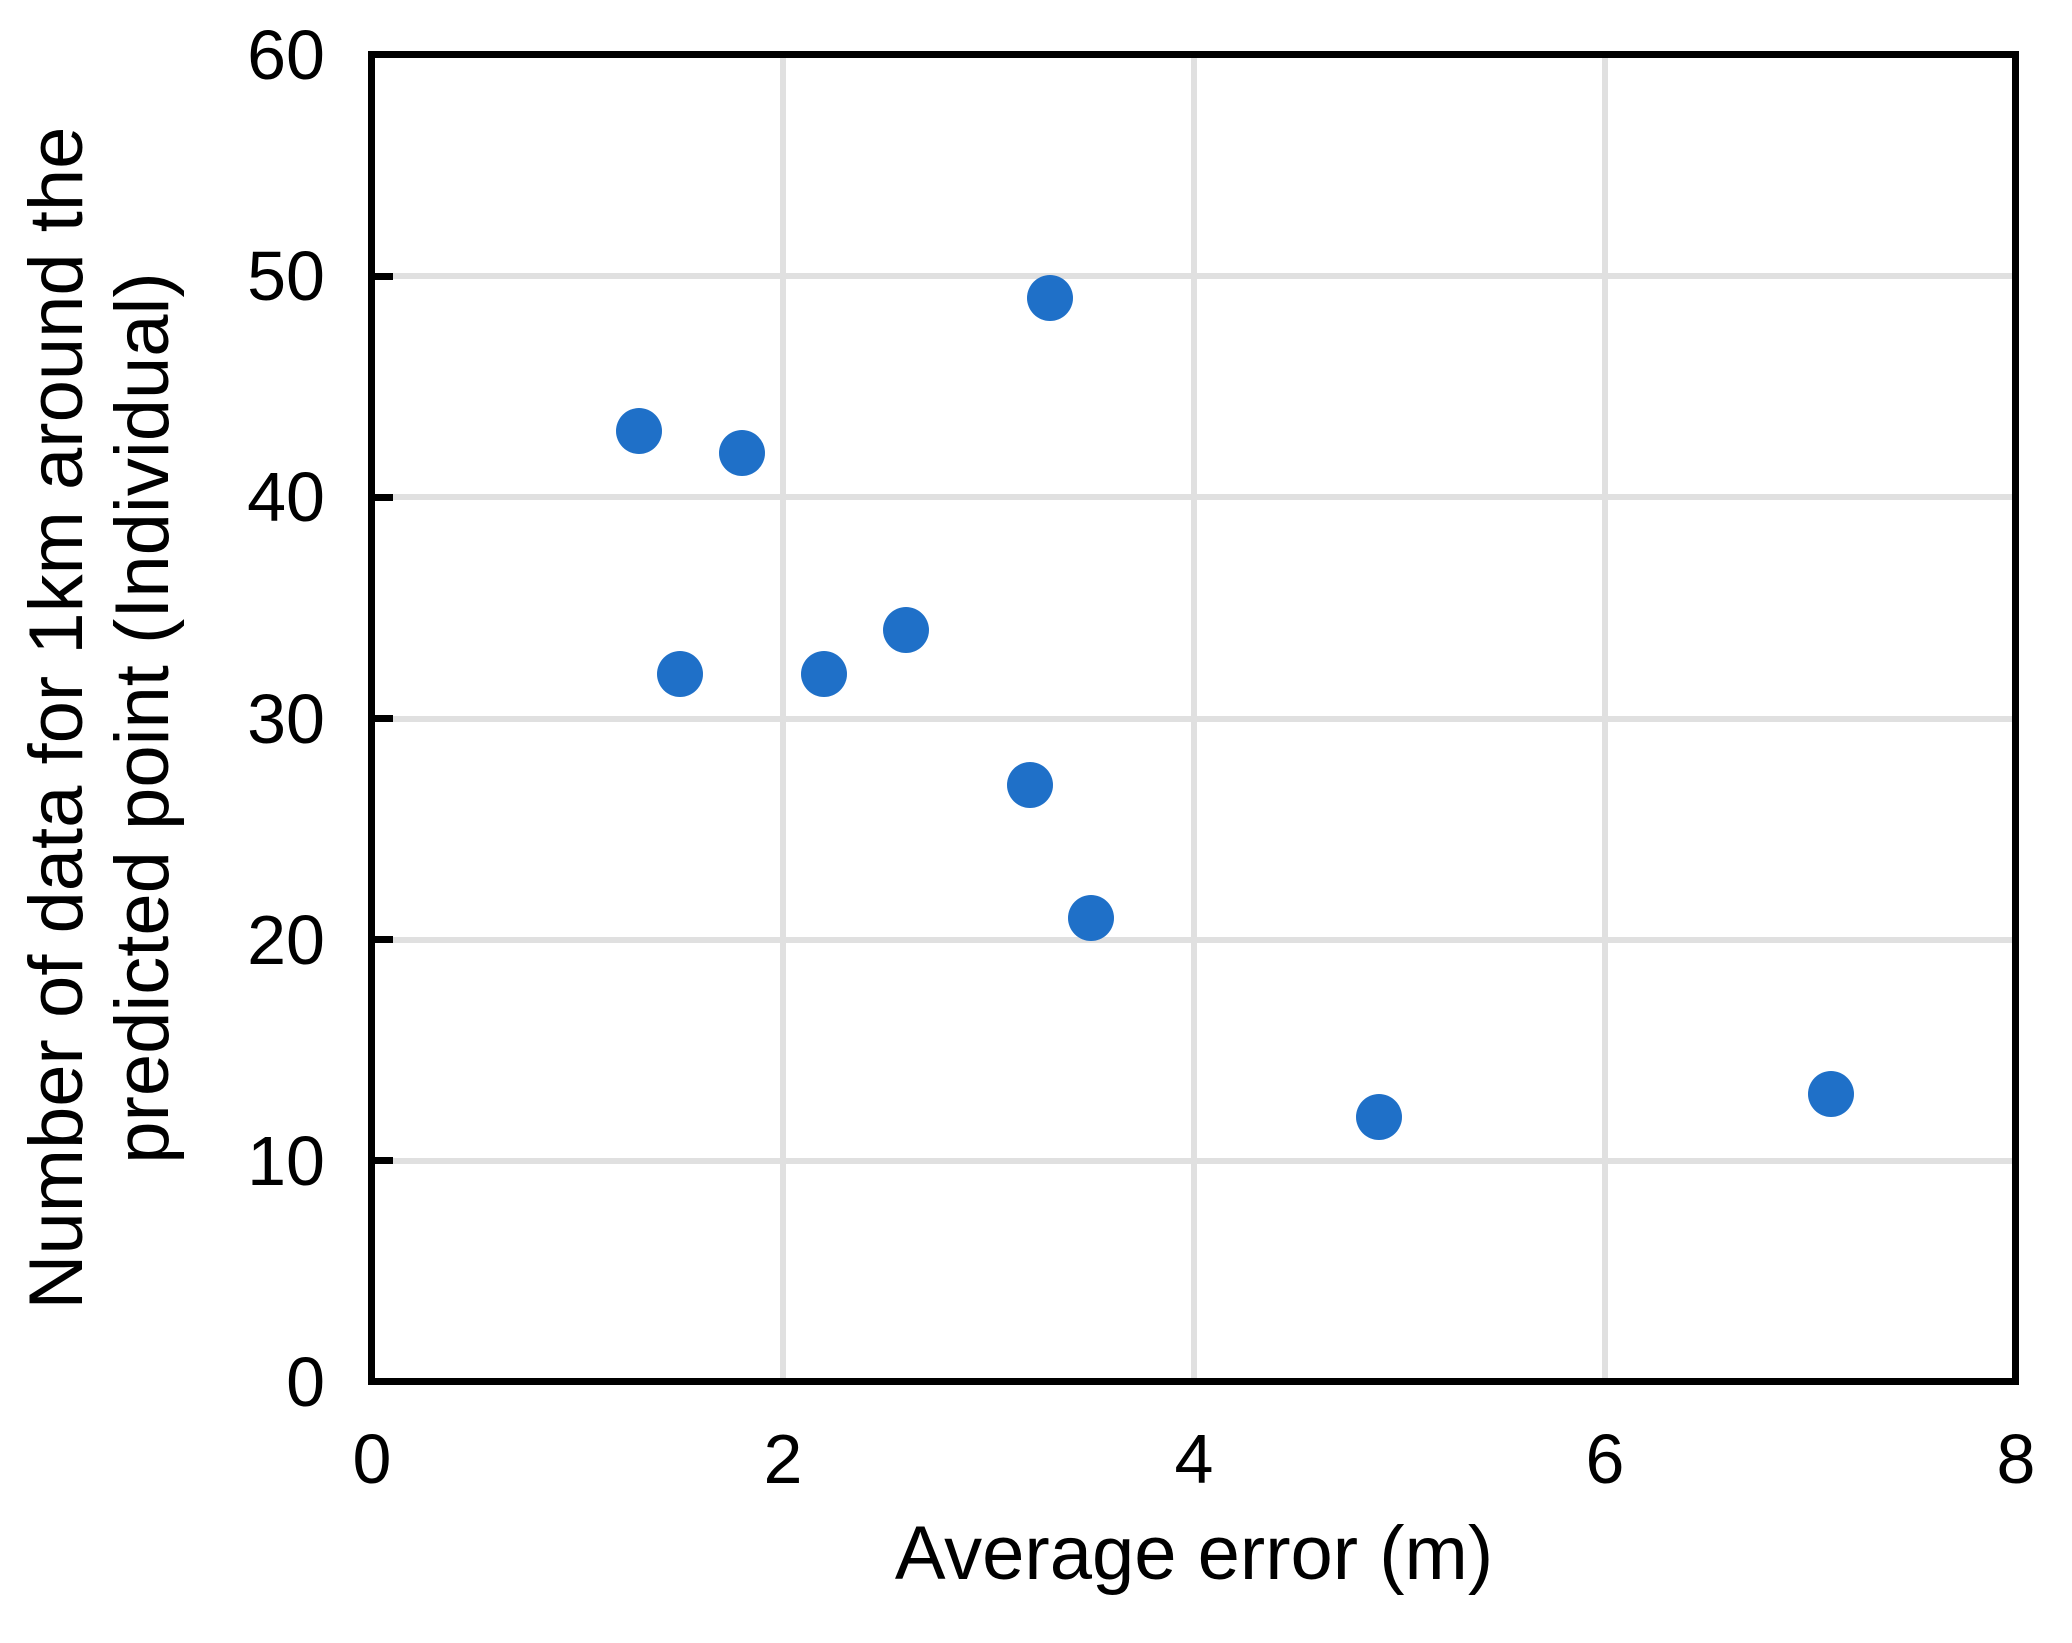 Image resolution: width=2072 pixels, height=1643 pixels. Describe the element at coordinates (1605, 1459) in the screenshot. I see `x-tick-label: 6` at that location.